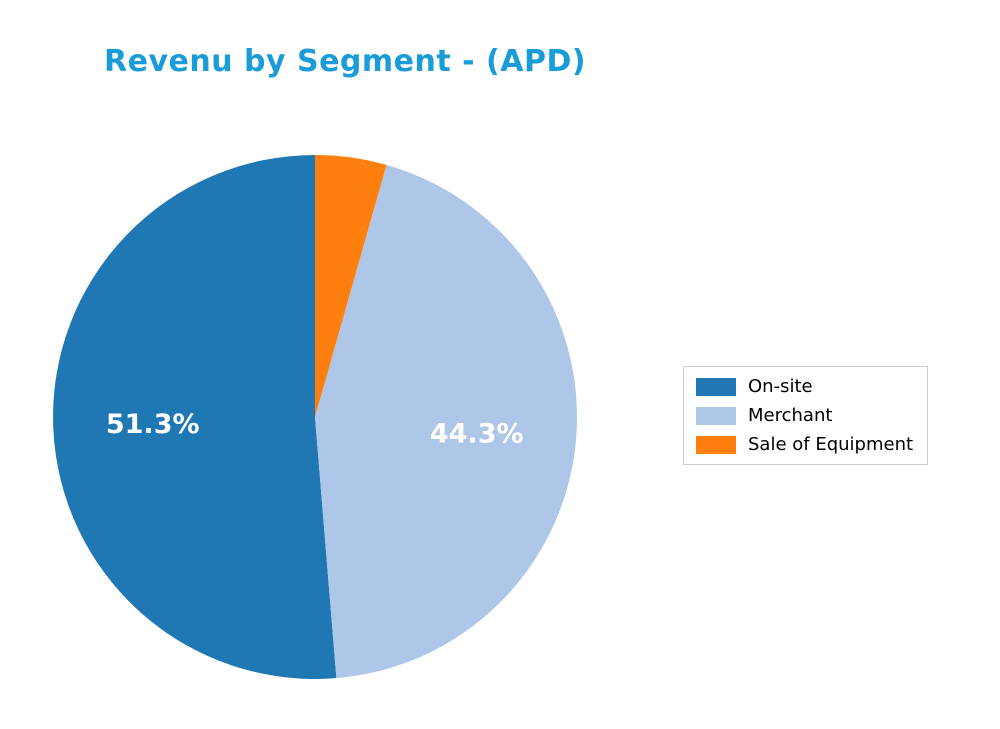  I want to click on pie-slice-sale-of-equipment, so click(351, 286).